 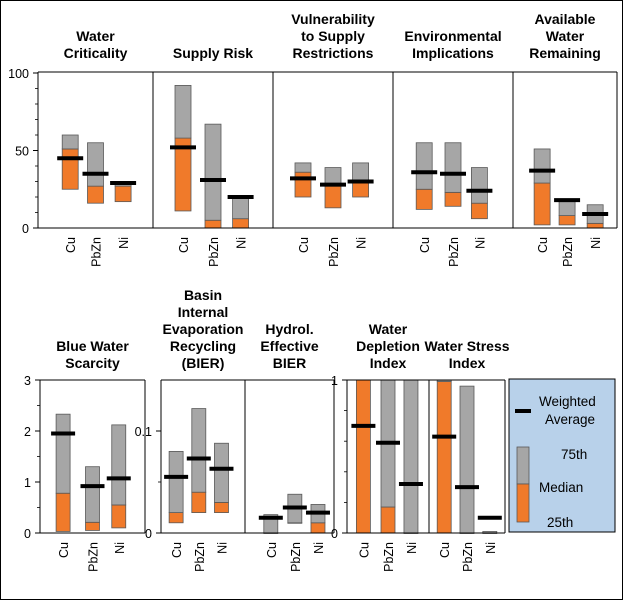 I want to click on box-lower-water-criticality-pbzn, so click(x=95, y=194).